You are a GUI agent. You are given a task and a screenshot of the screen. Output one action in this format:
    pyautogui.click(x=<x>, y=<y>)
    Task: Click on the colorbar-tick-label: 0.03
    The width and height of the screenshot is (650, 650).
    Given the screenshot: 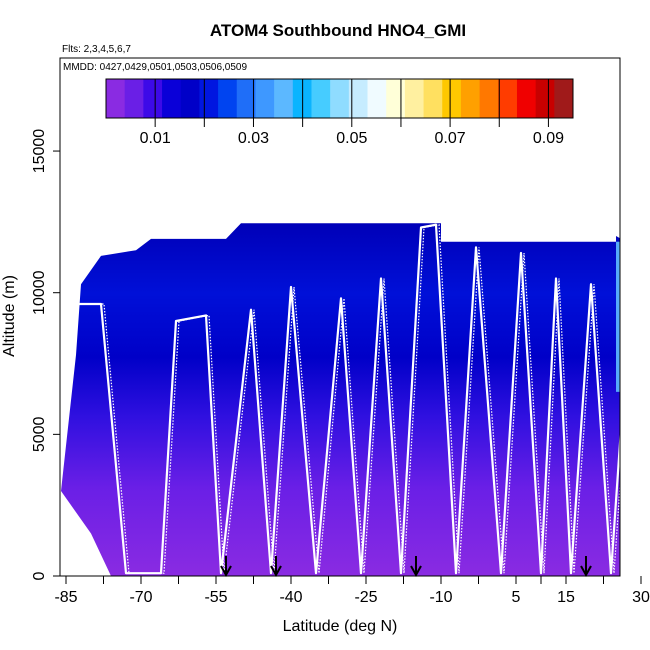 What is the action you would take?
    pyautogui.click(x=253, y=138)
    